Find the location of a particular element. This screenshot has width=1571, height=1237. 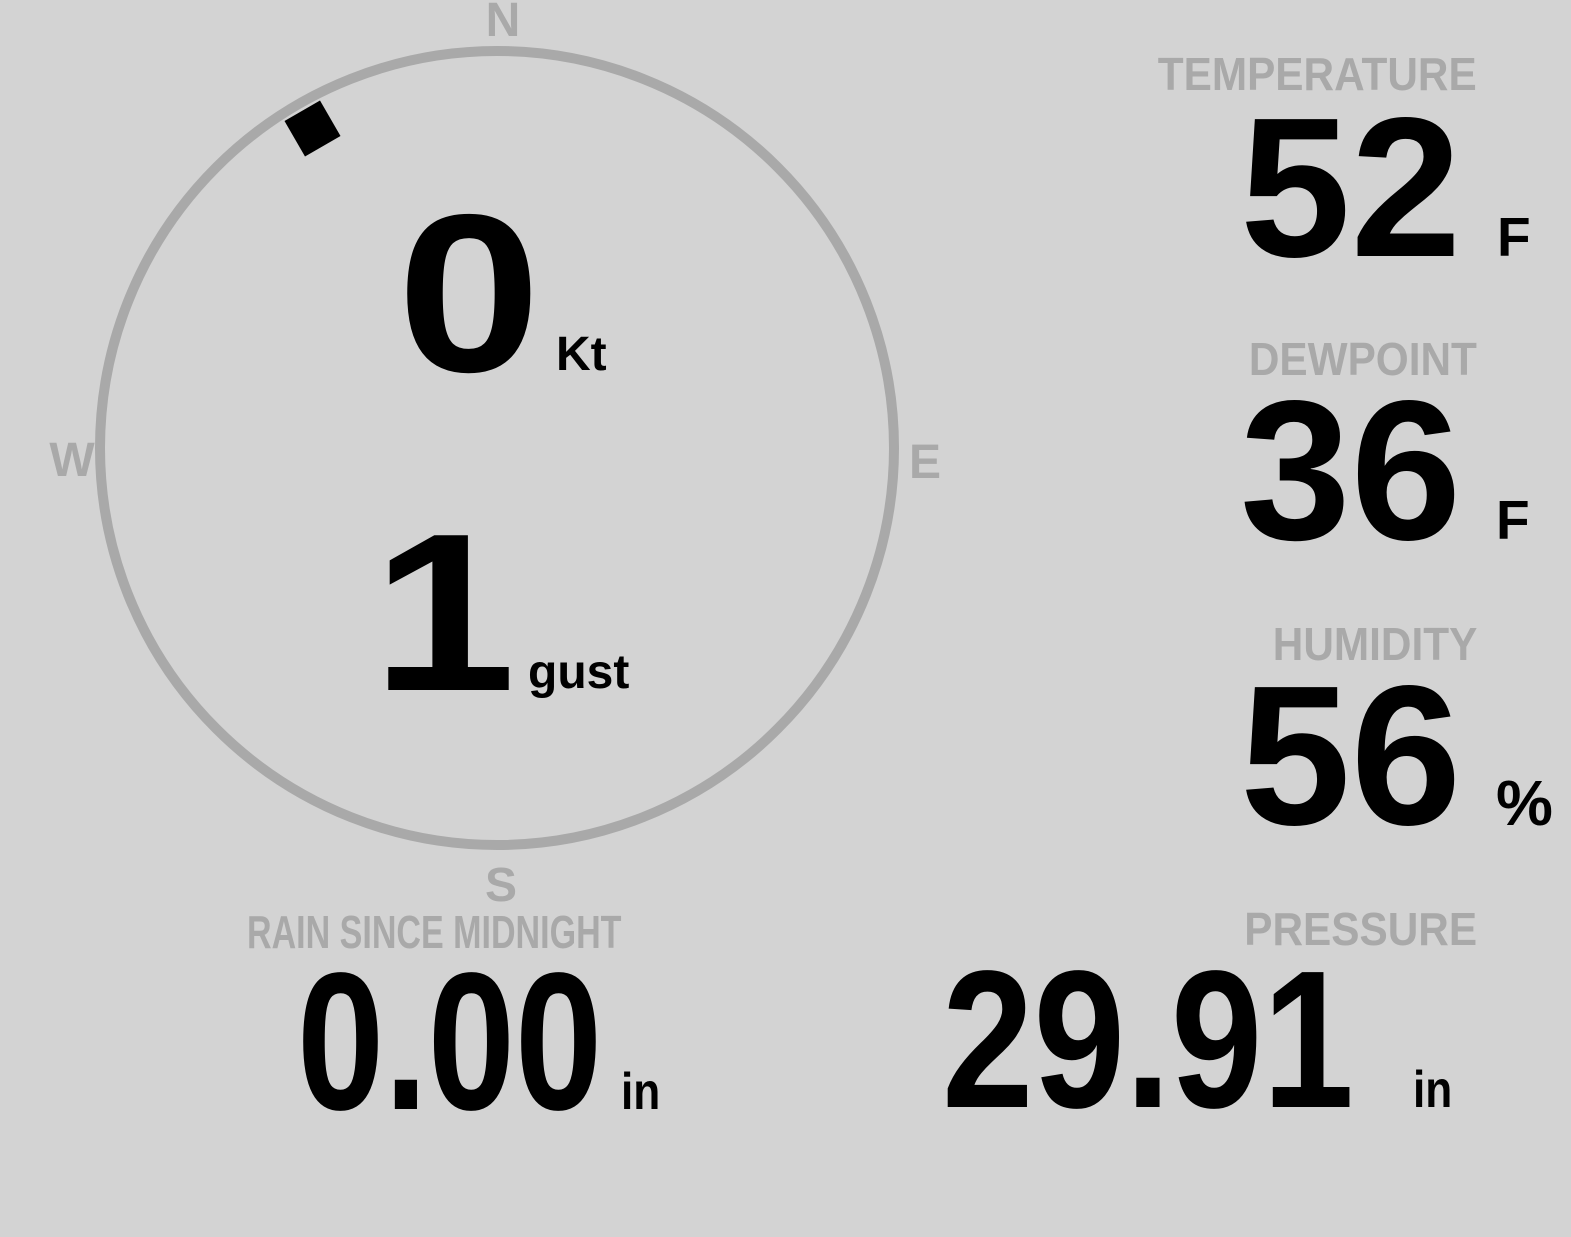

dewpoint-value: 36 is located at coordinates (1351, 471).